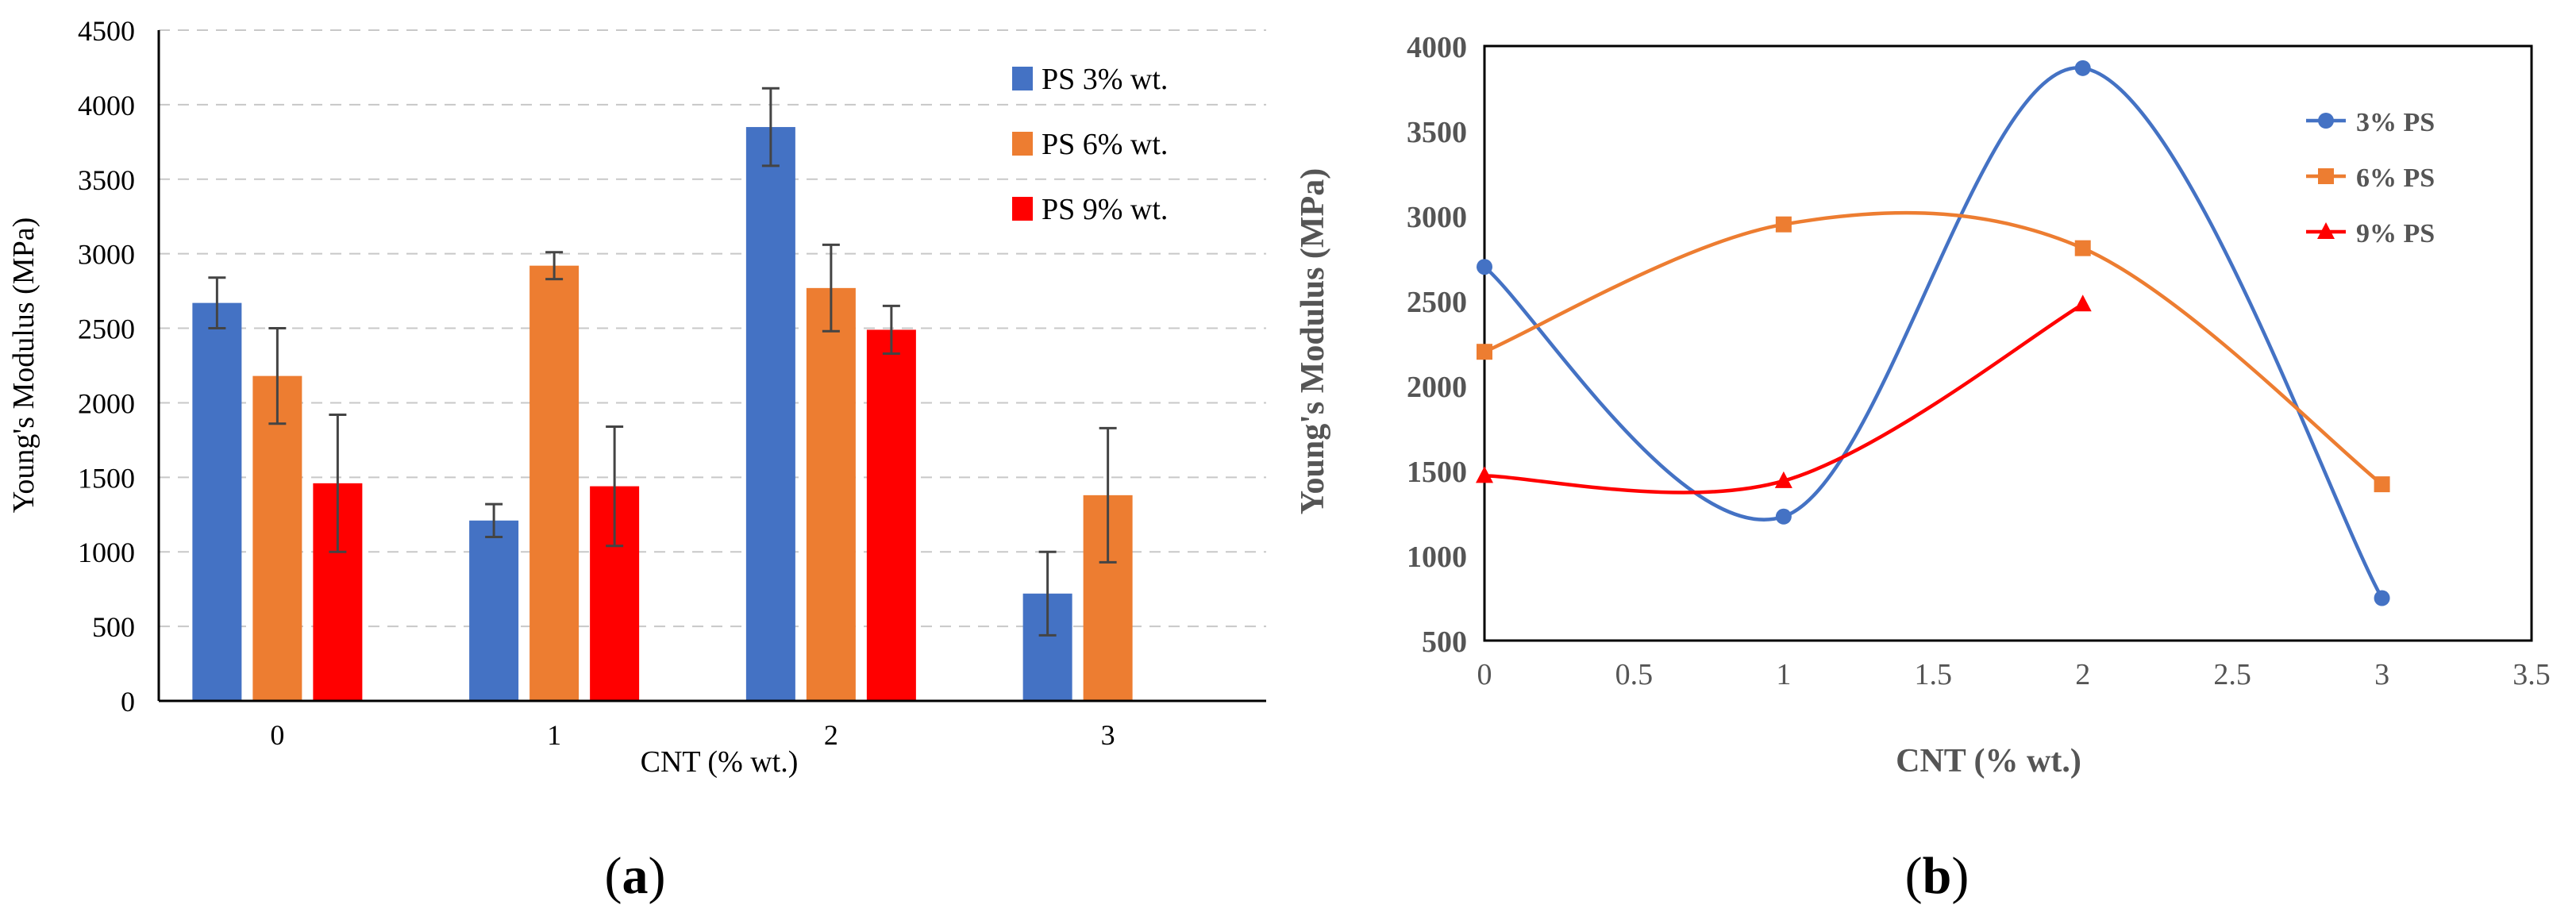 This screenshot has width=2576, height=916. I want to click on bar-chart-y-axis-label: Young's Modulus (MPa), so click(23, 365).